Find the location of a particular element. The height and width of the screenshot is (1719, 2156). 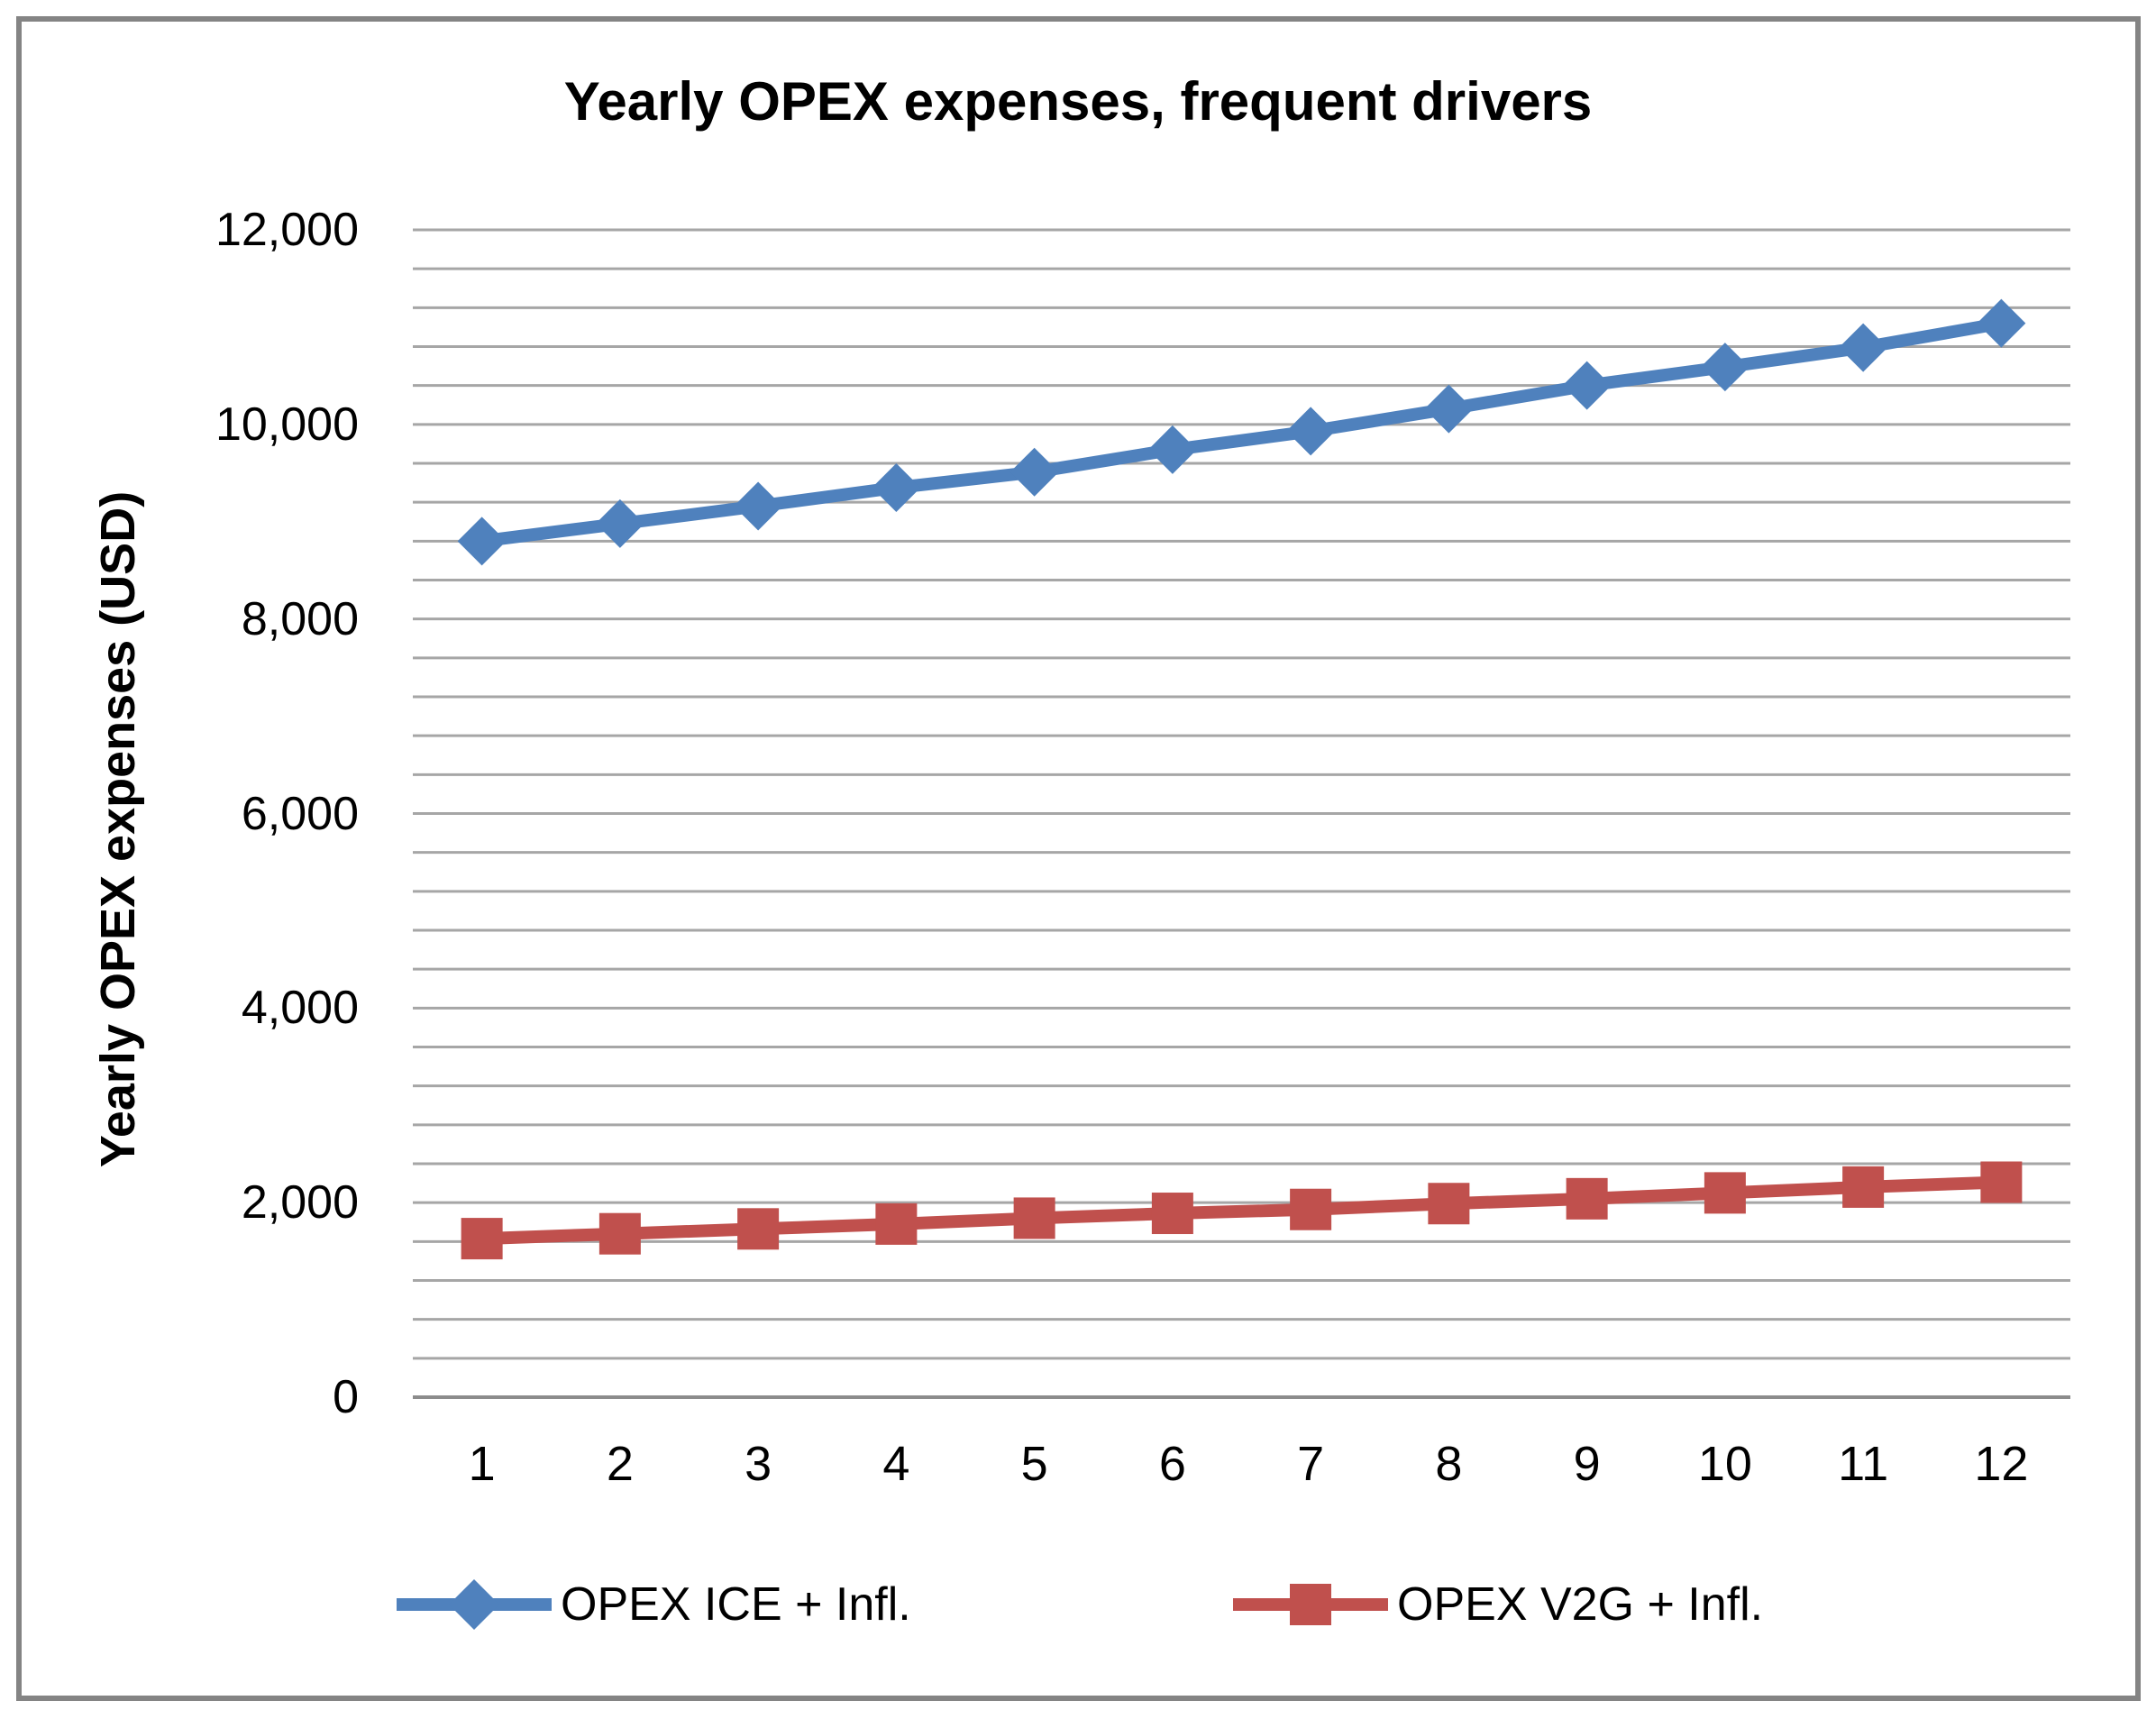

legend-label: OPEX ICE + Infl. is located at coordinates (736, 1604).